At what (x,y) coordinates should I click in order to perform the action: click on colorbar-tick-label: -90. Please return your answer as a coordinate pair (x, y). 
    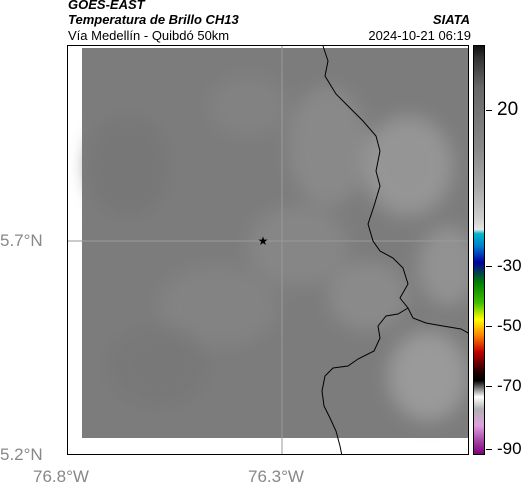
    Looking at the image, I should click on (509, 448).